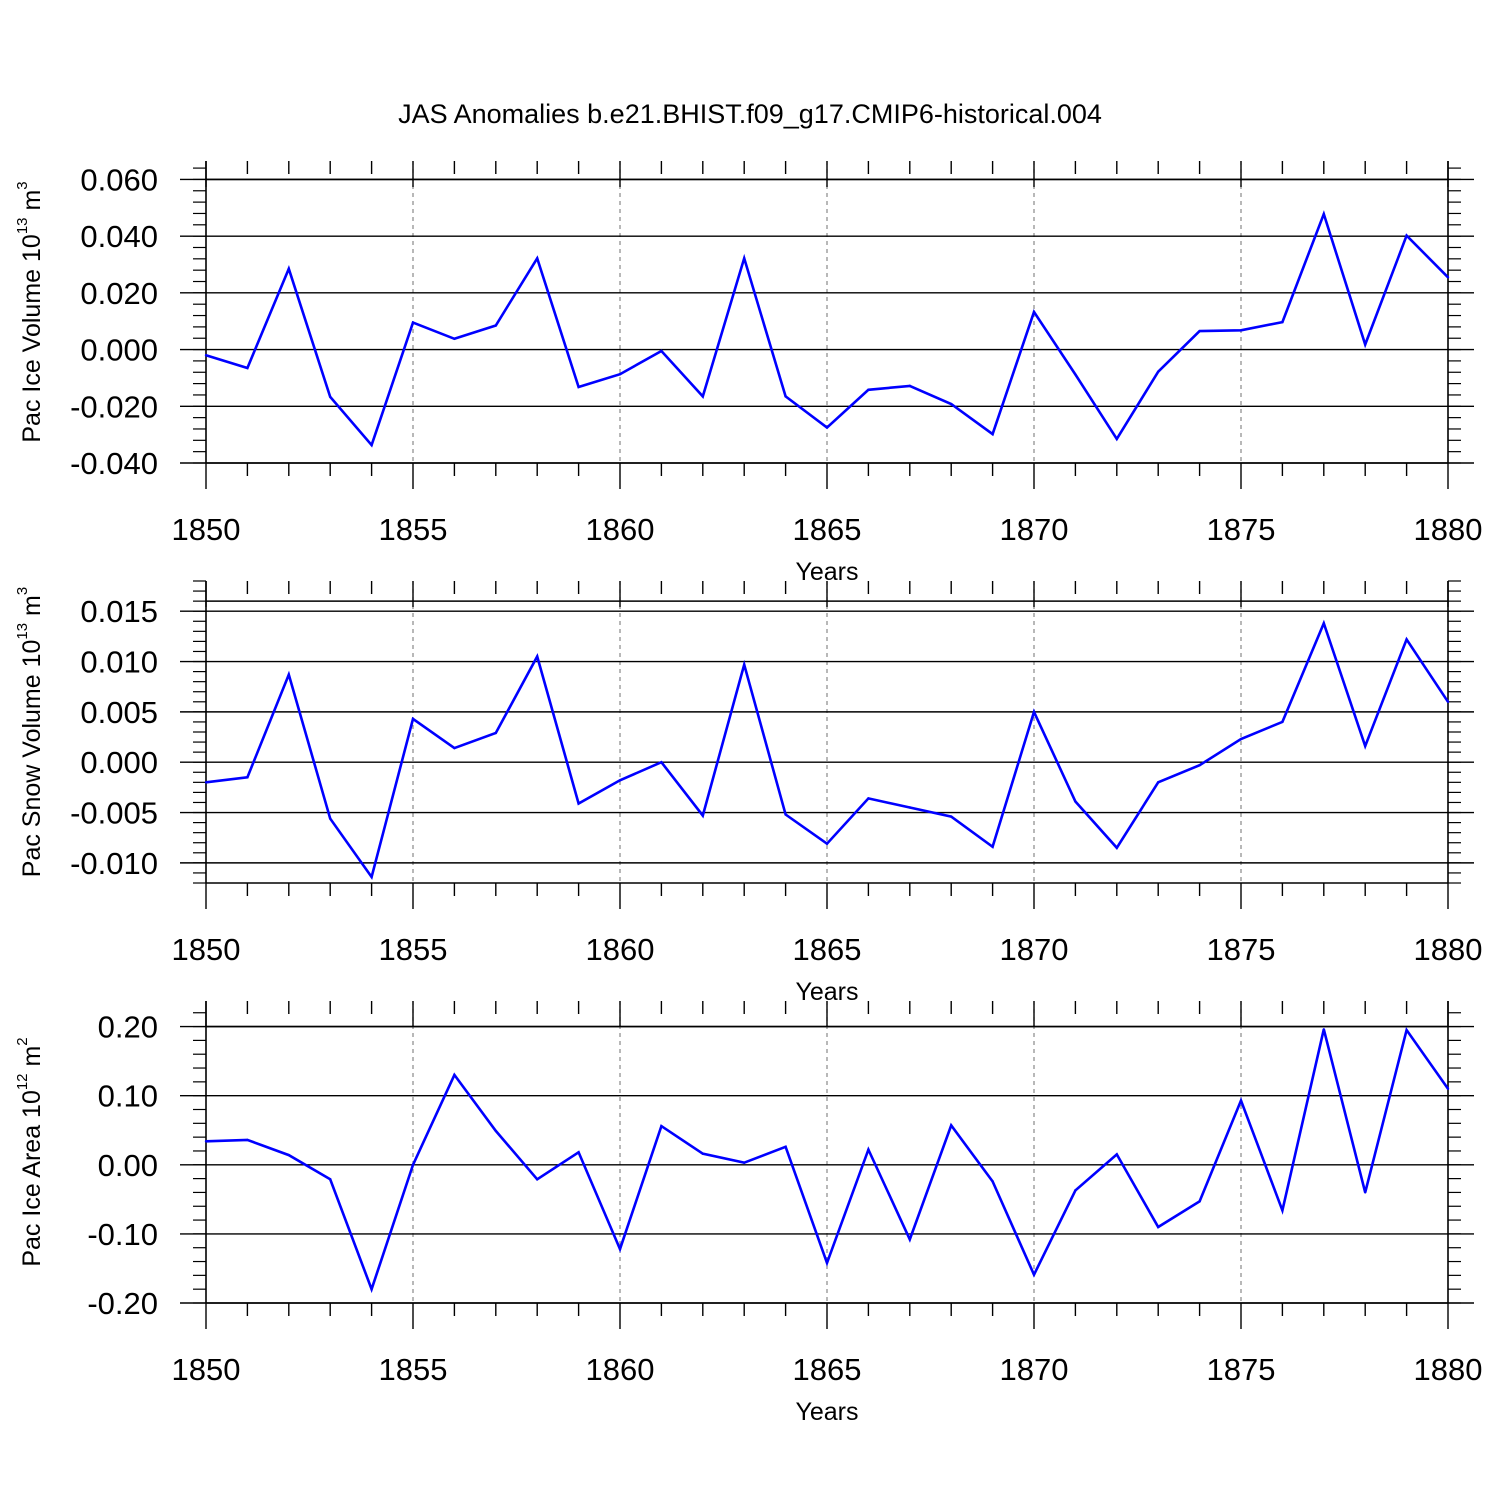  What do you see at coordinates (1241, 529) in the screenshot?
I see `x-tick-label: 1875` at bounding box center [1241, 529].